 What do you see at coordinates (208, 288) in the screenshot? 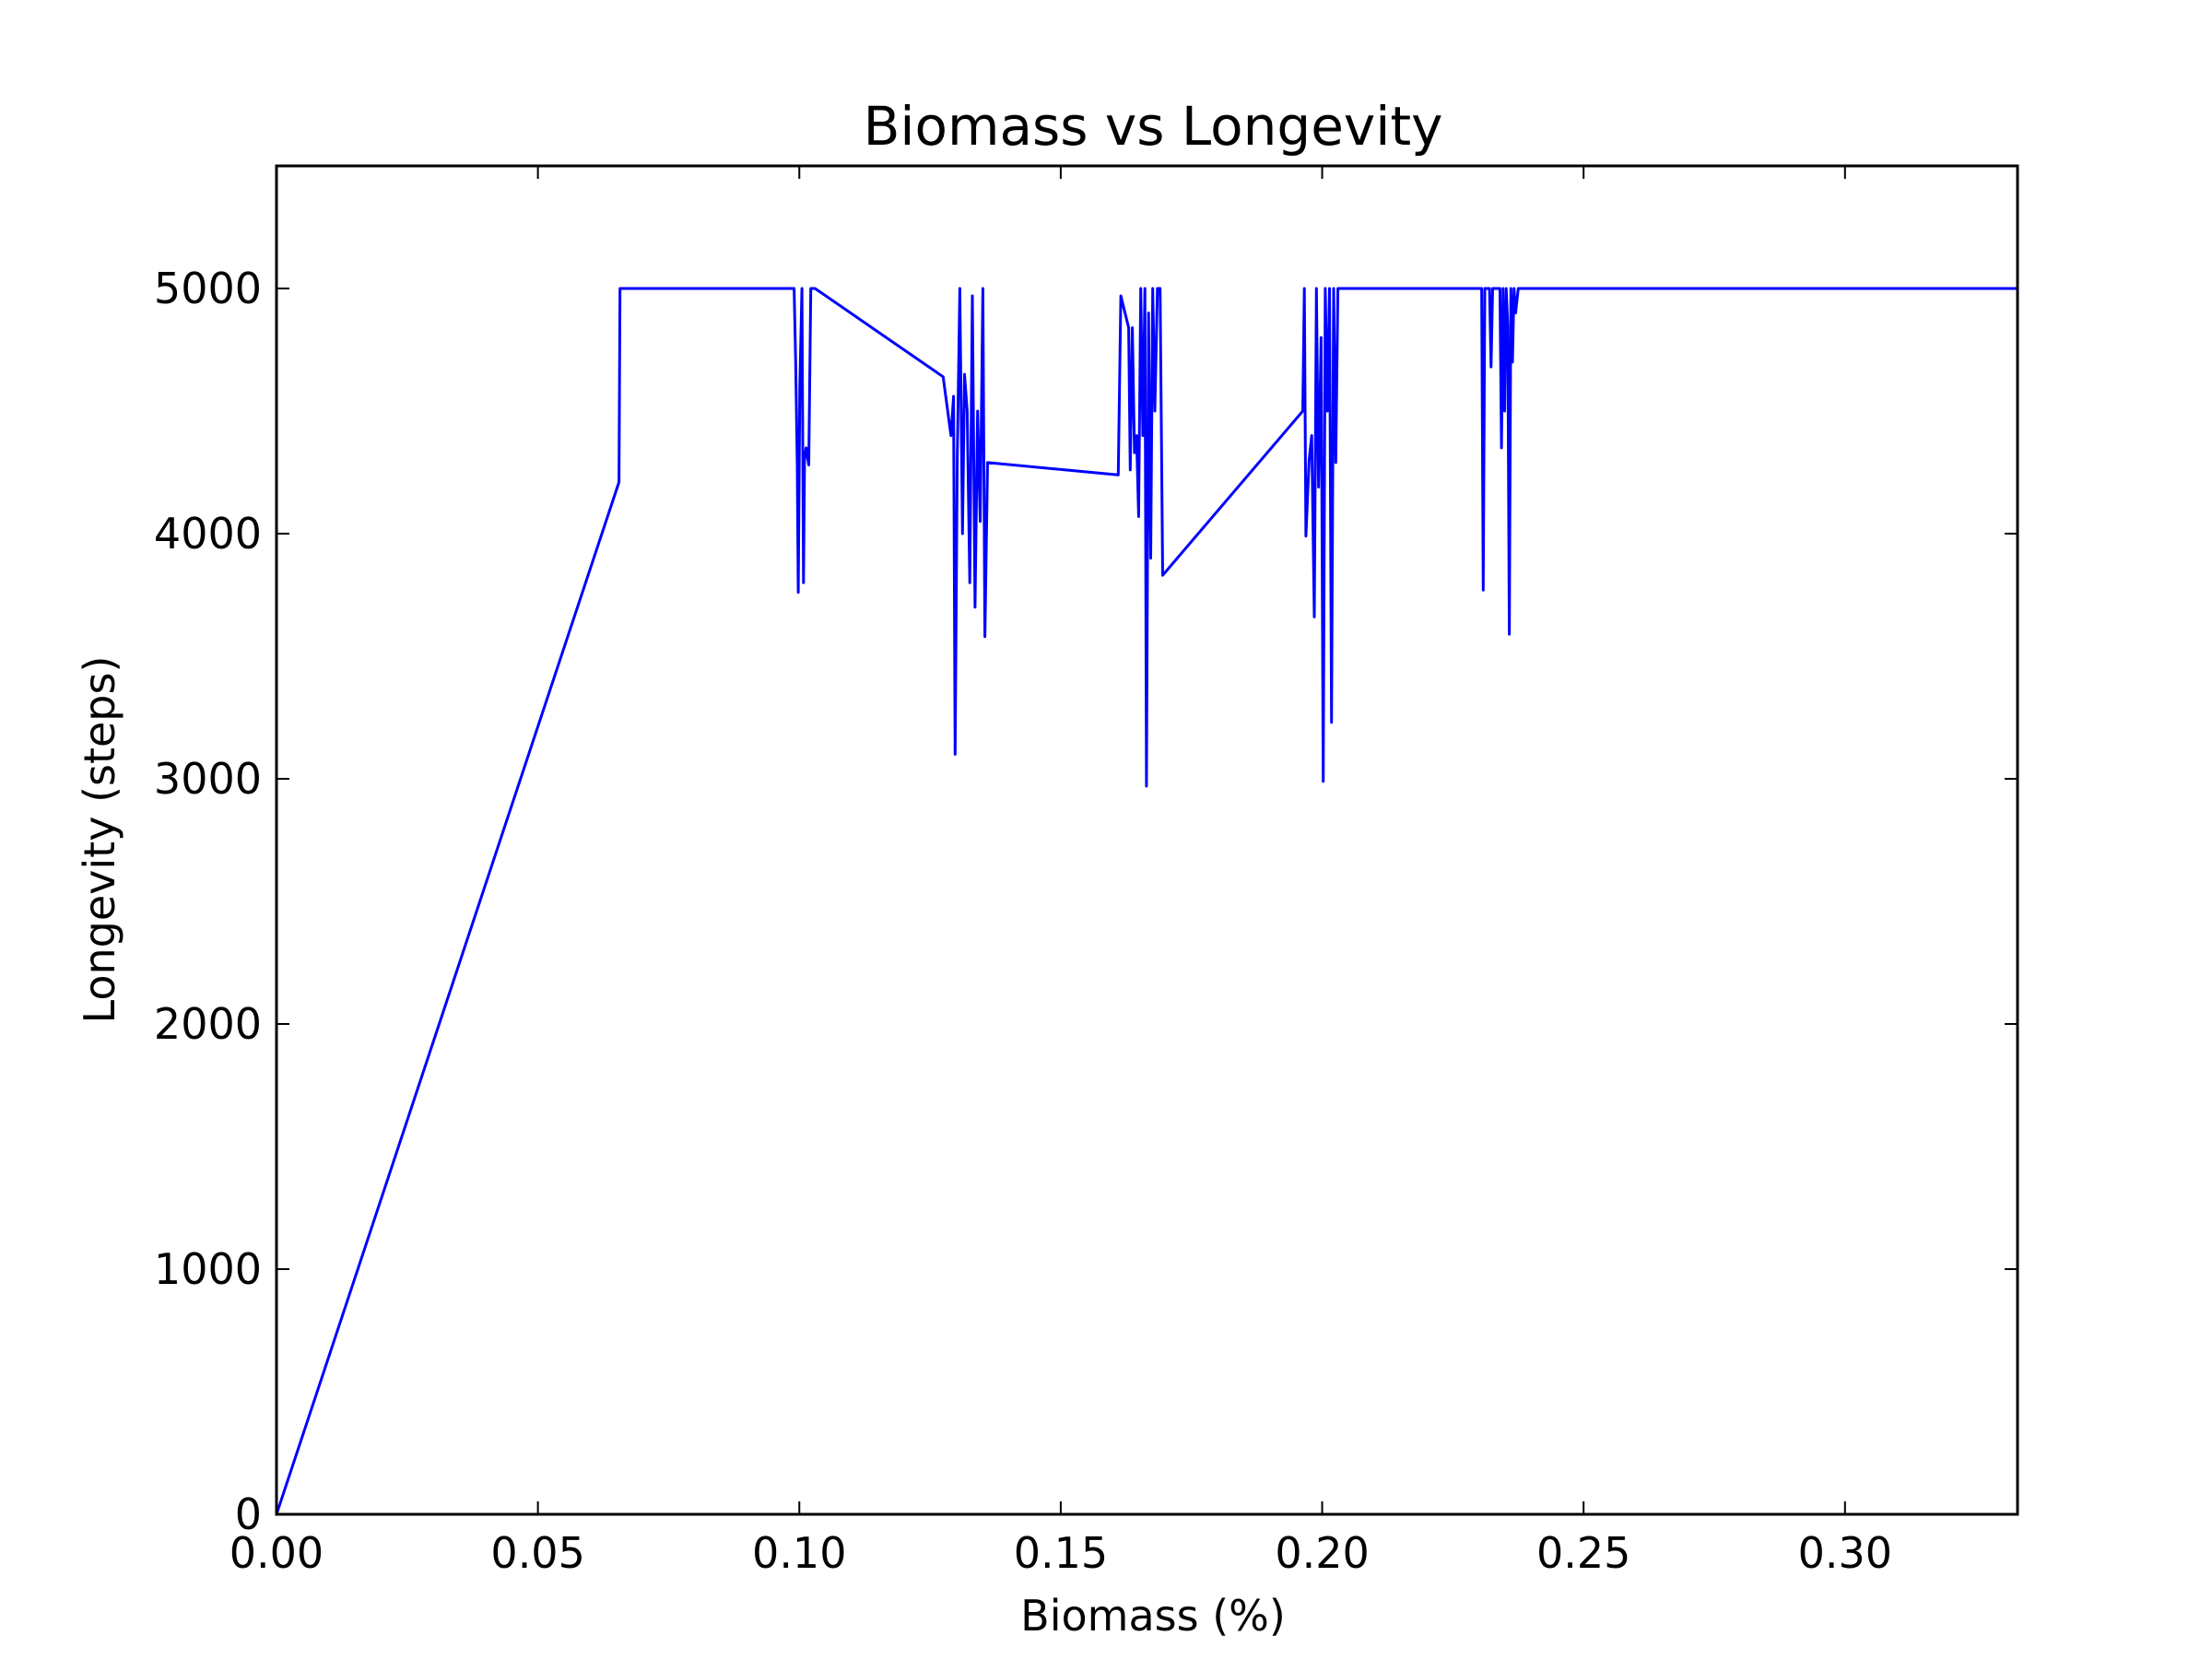
I see `y-tick-label: 5000` at bounding box center [208, 288].